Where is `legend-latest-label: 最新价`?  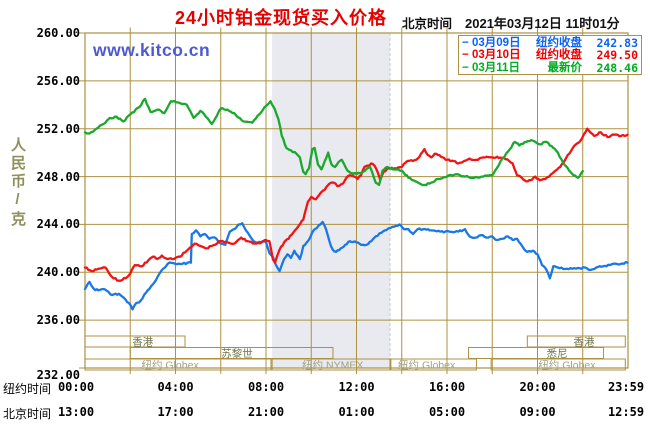 legend-latest-label: 最新价 is located at coordinates (565, 67).